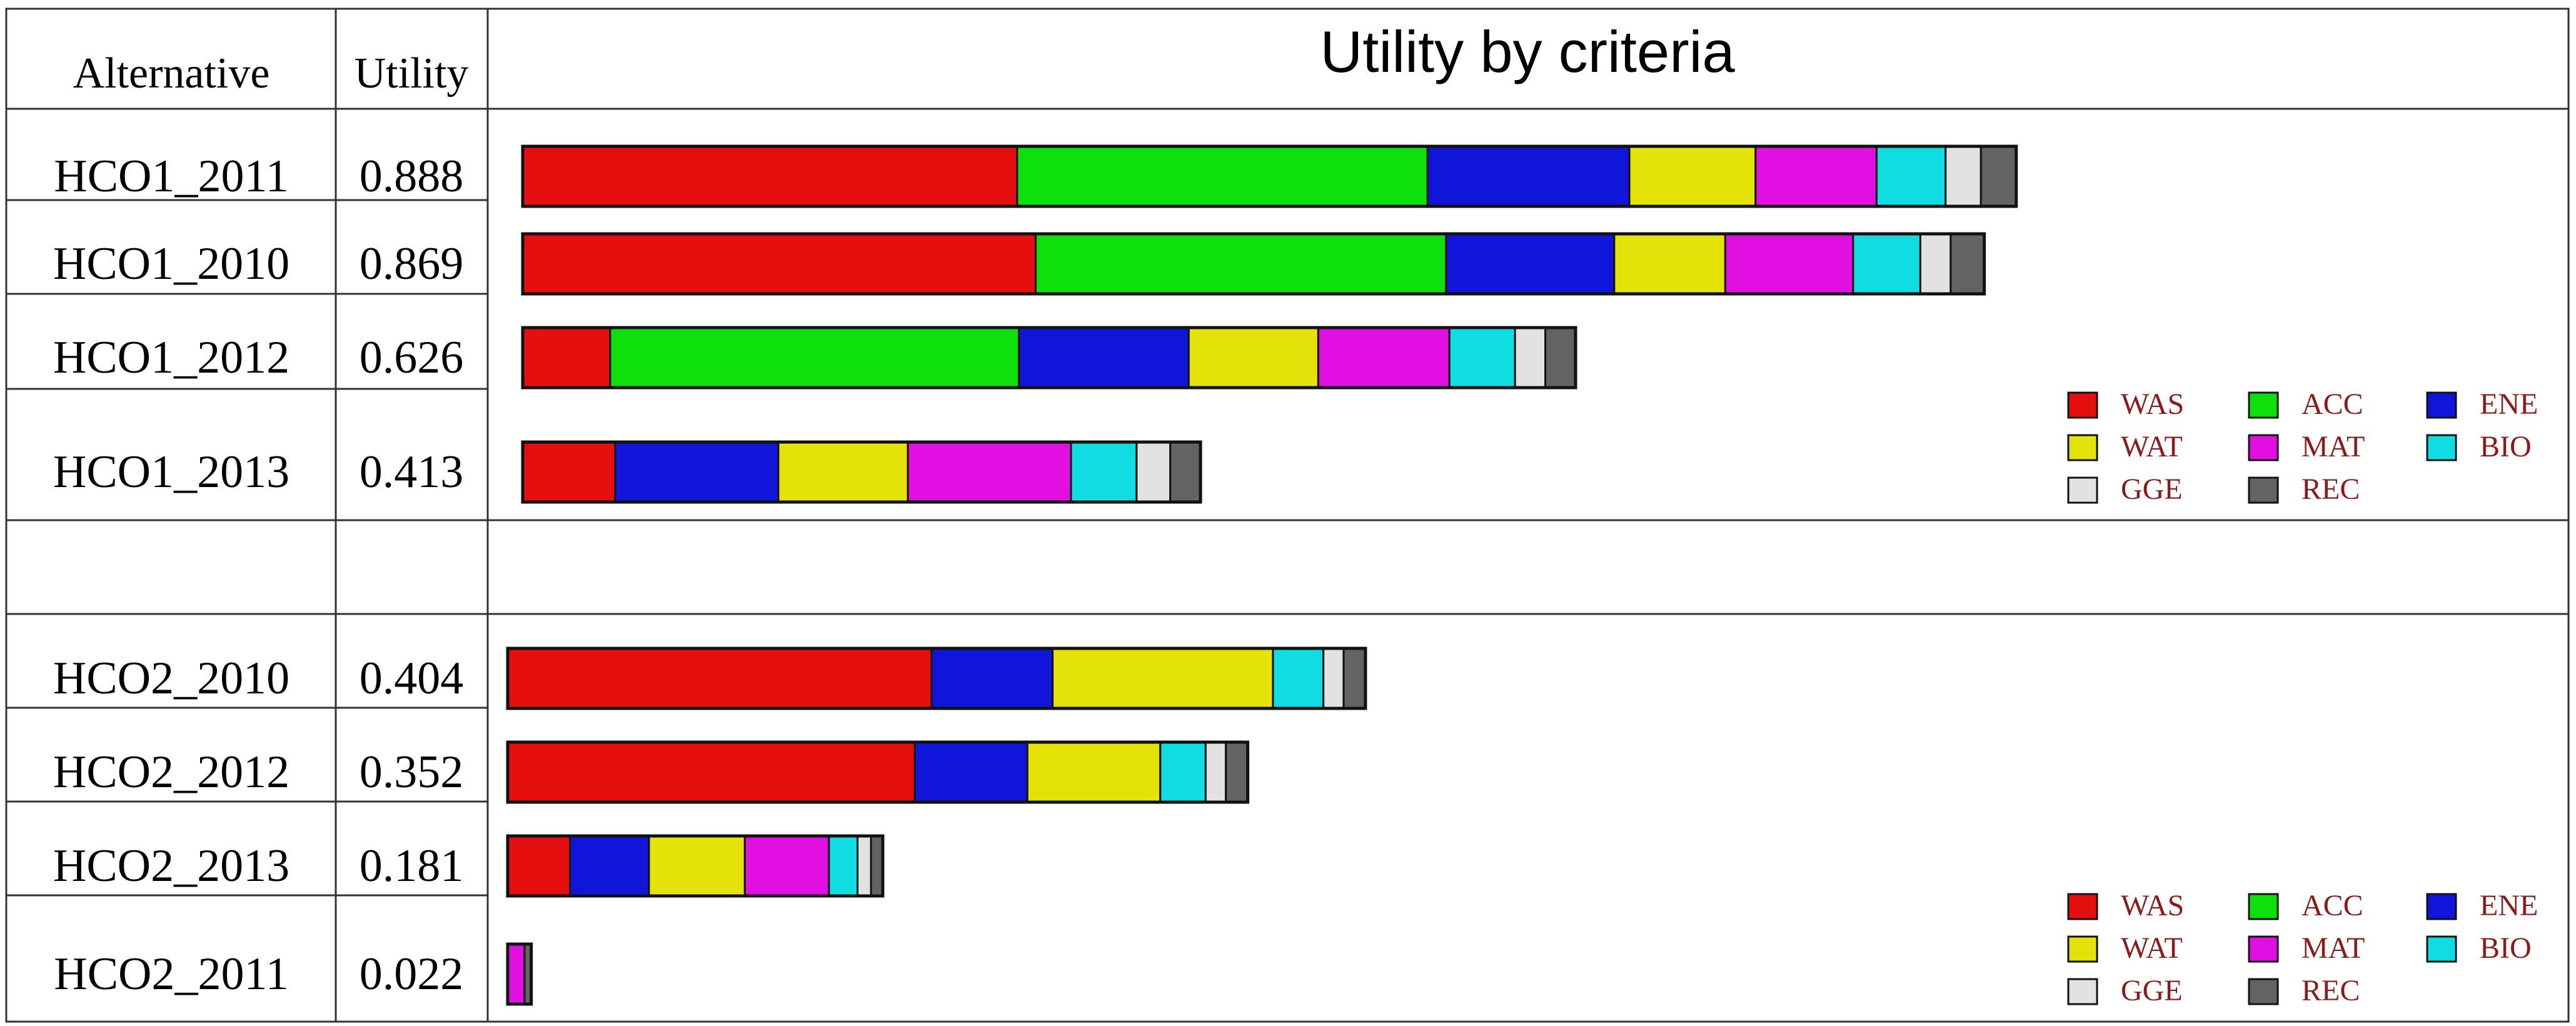 This screenshot has height=1026, width=2576. What do you see at coordinates (171, 357) in the screenshot?
I see `alternative-label: HCO1_2012` at bounding box center [171, 357].